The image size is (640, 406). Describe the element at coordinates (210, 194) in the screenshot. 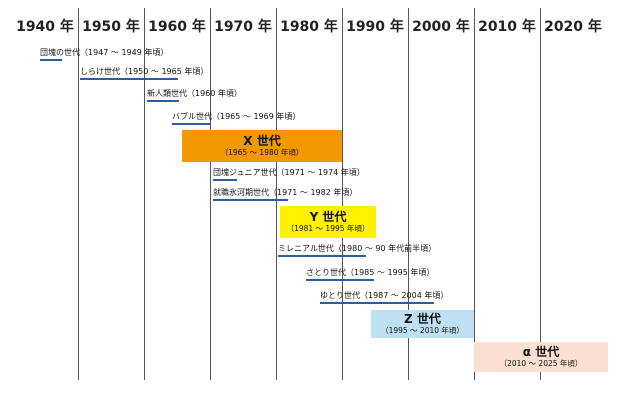

I see `gridline-1970` at that location.